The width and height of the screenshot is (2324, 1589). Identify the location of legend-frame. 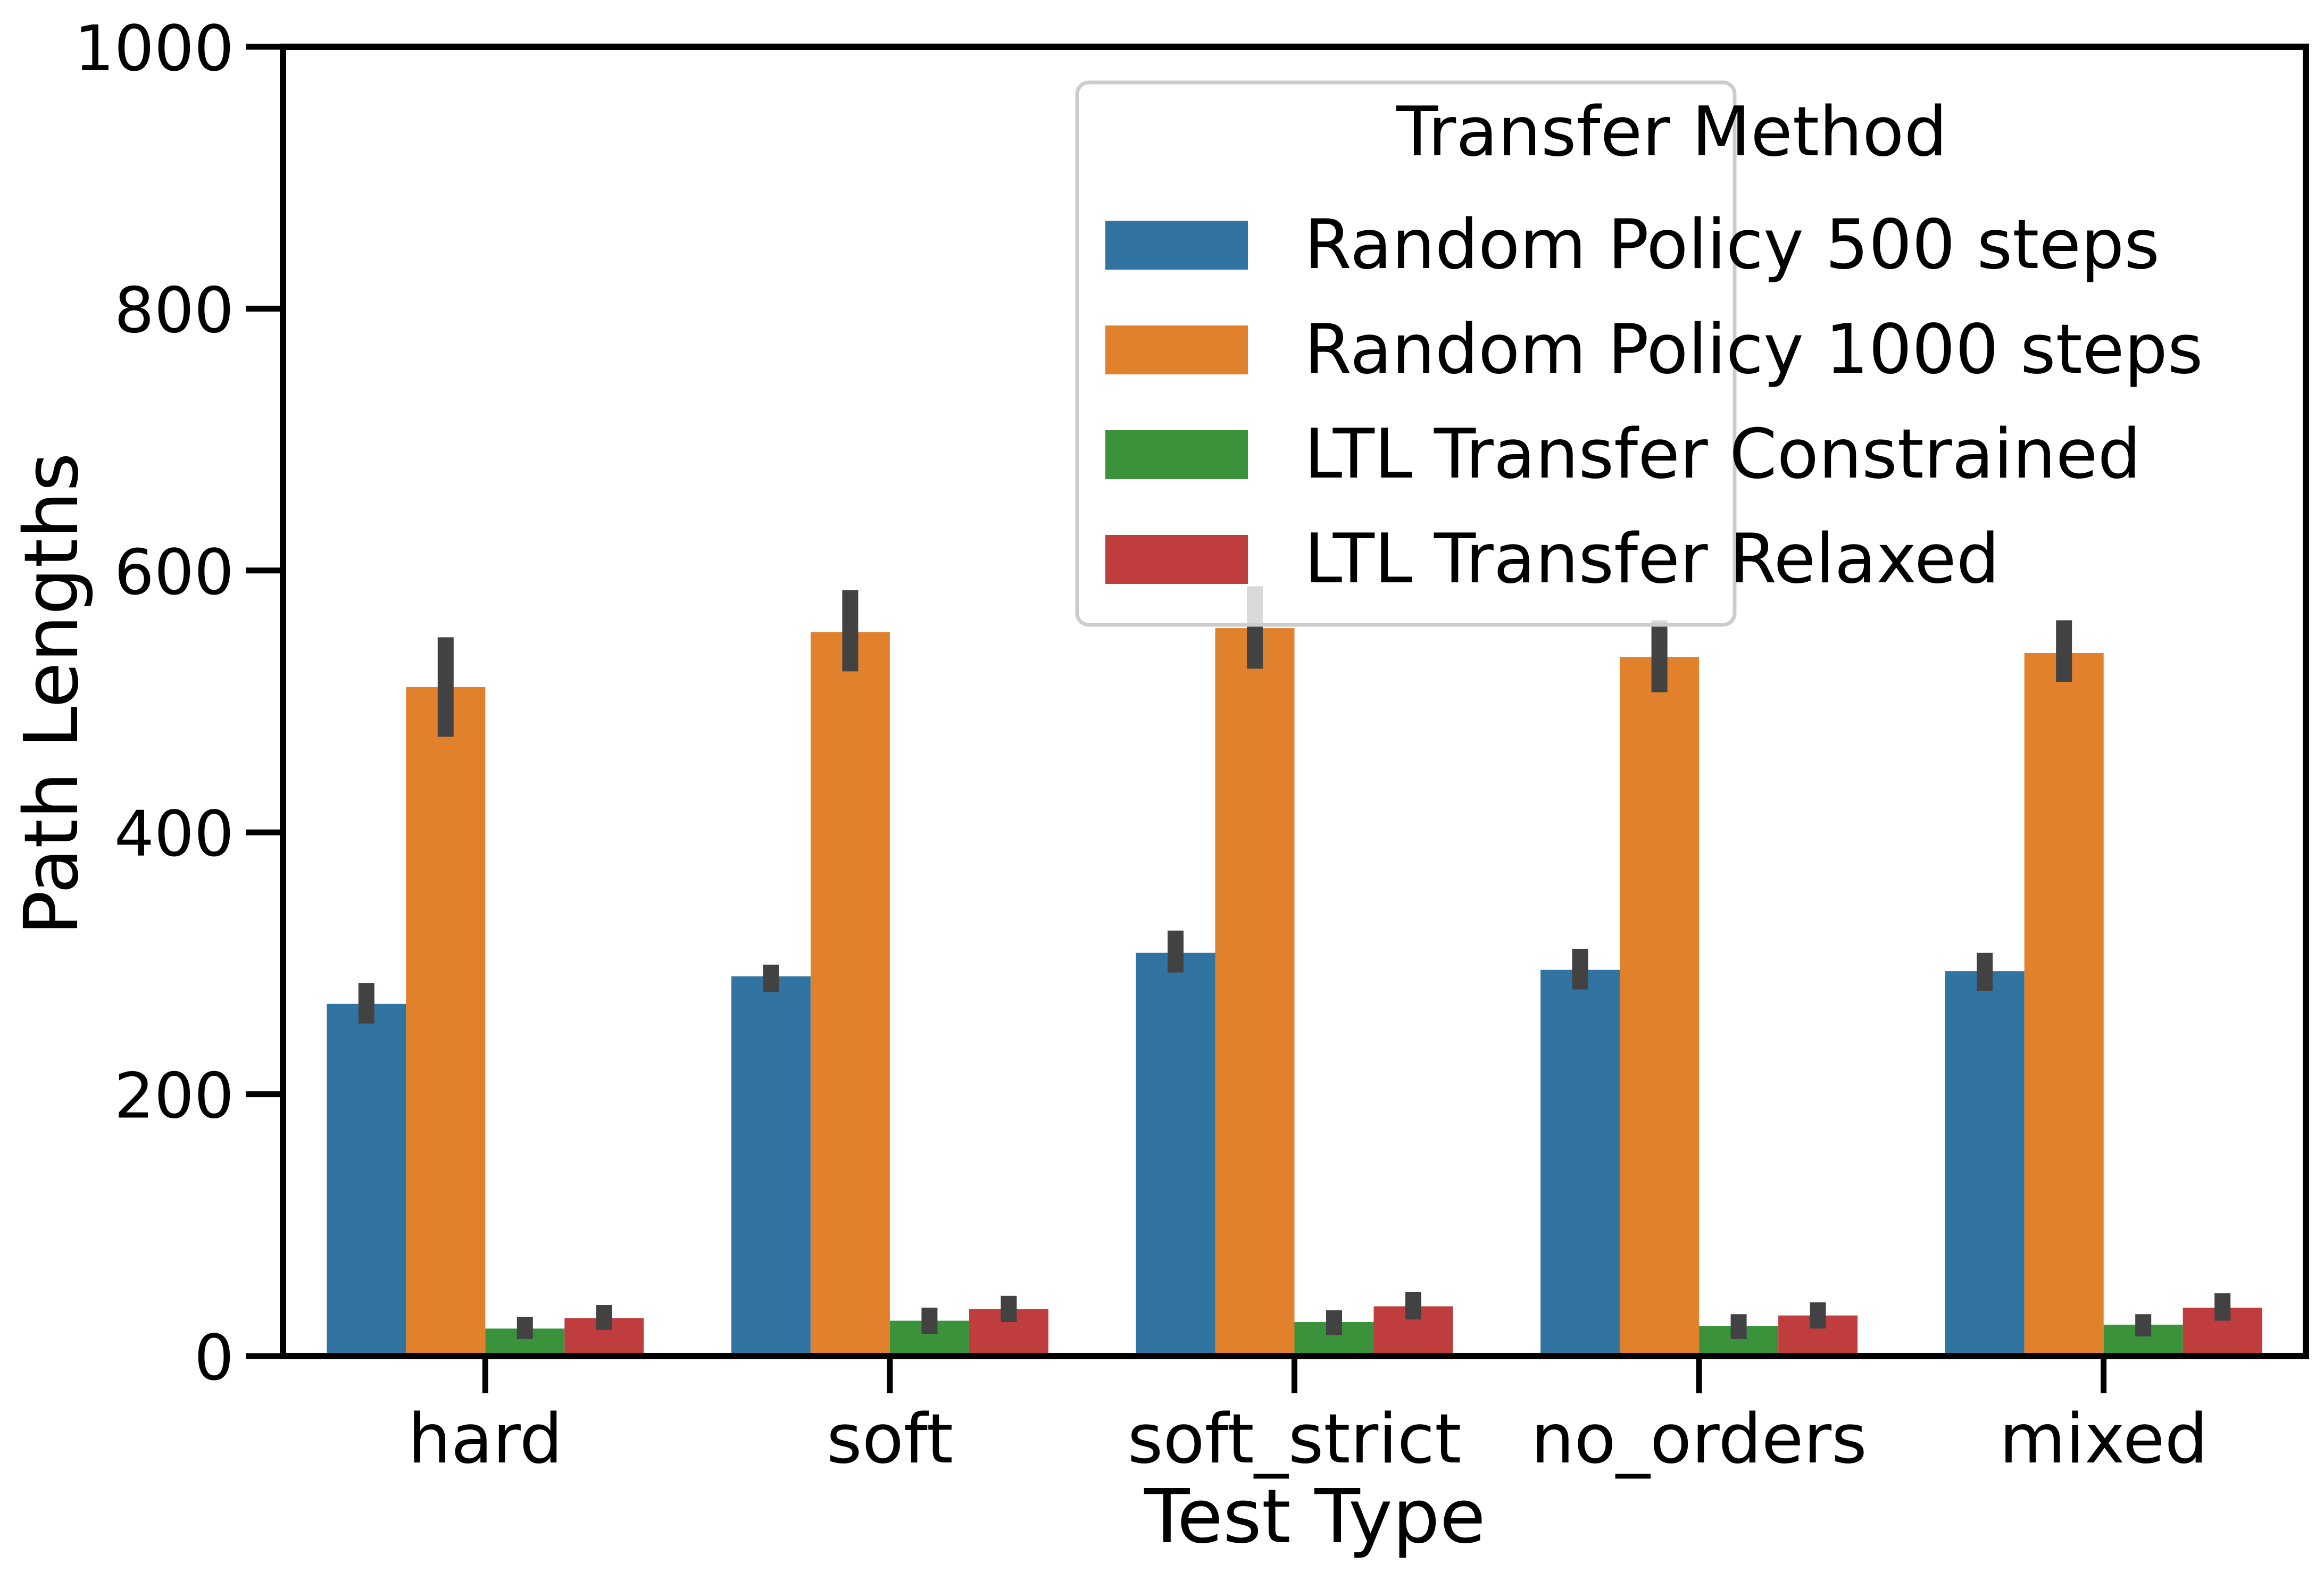
(1406, 353).